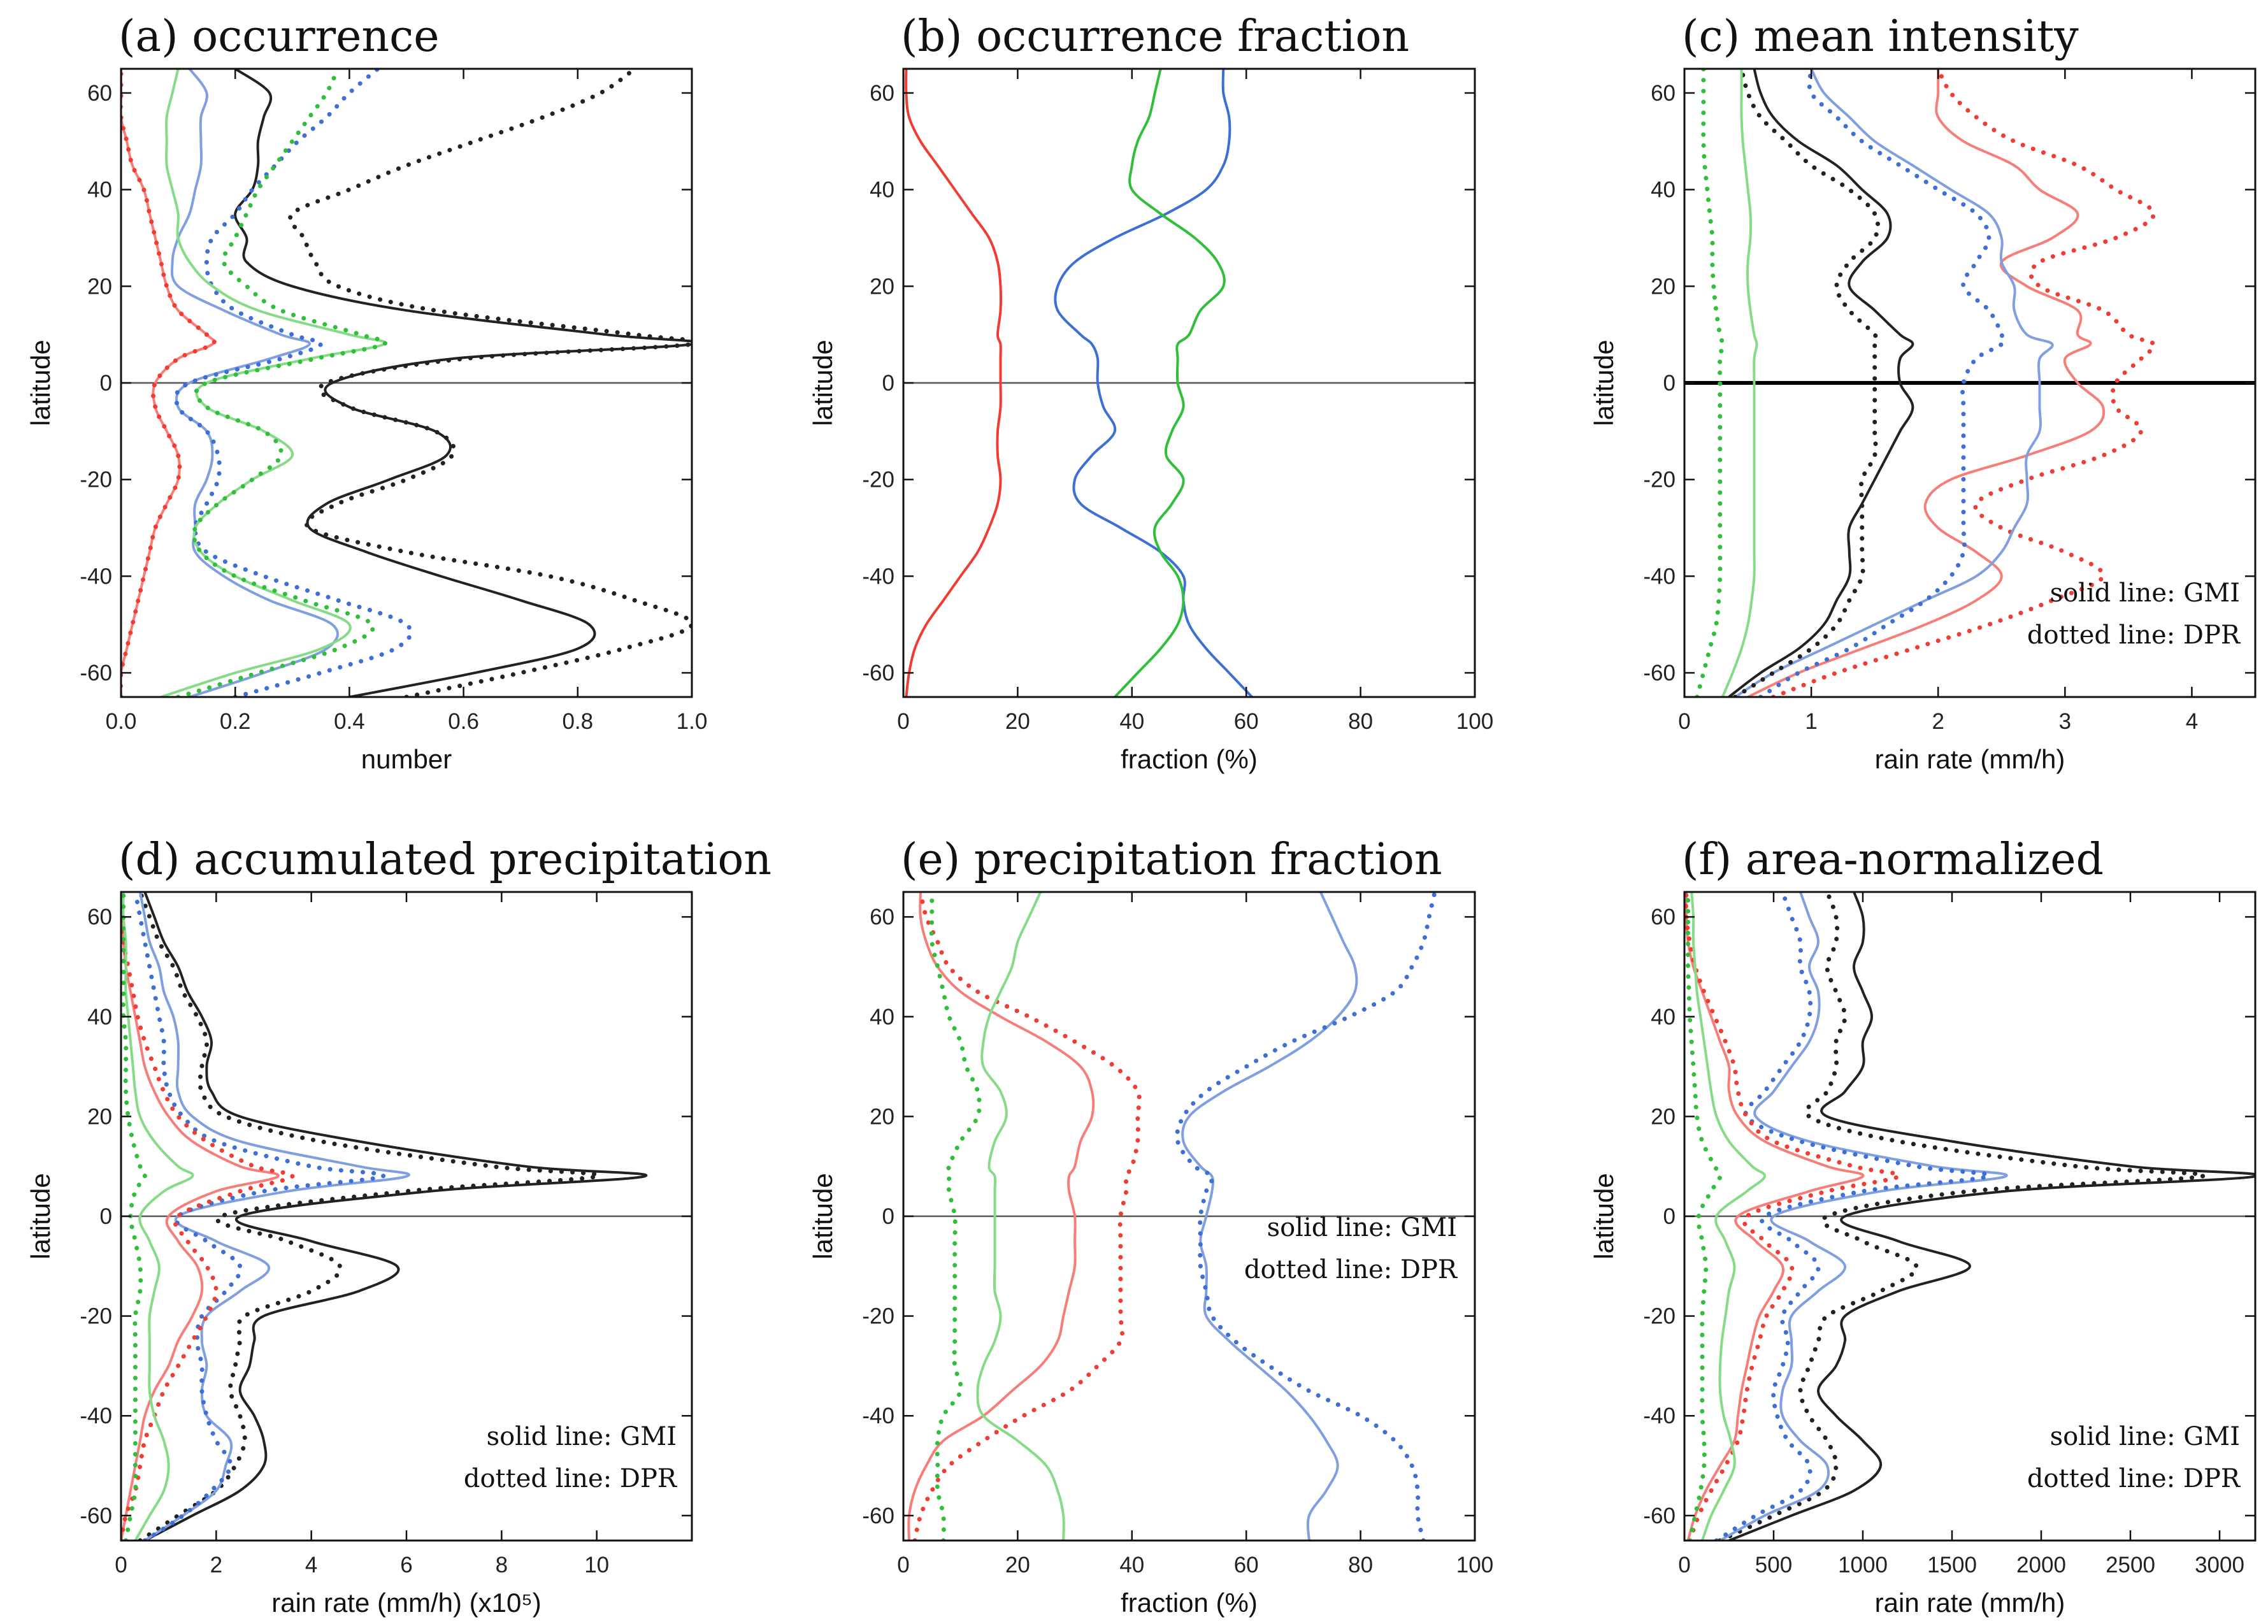  What do you see at coordinates (1970, 1603) in the screenshot?
I see `x-axis-label: rain rate (mm/h)` at bounding box center [1970, 1603].